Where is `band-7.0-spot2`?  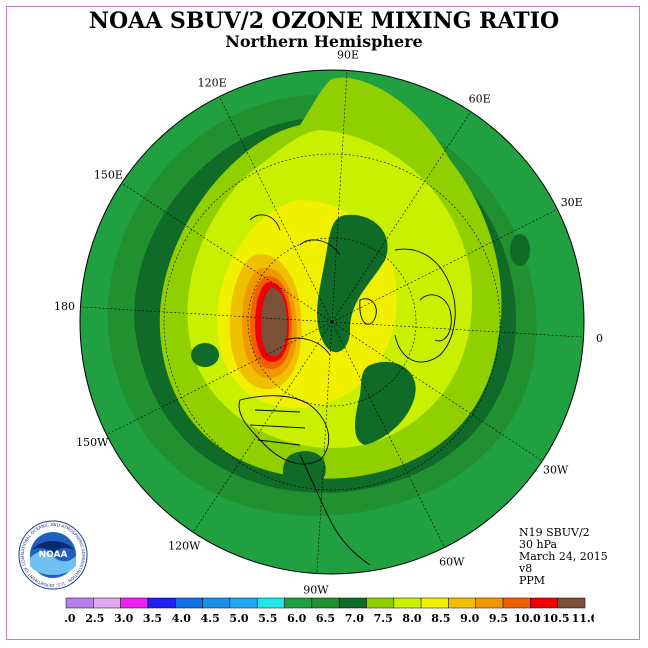
band-7.0-spot2 is located at coordinates (520, 250).